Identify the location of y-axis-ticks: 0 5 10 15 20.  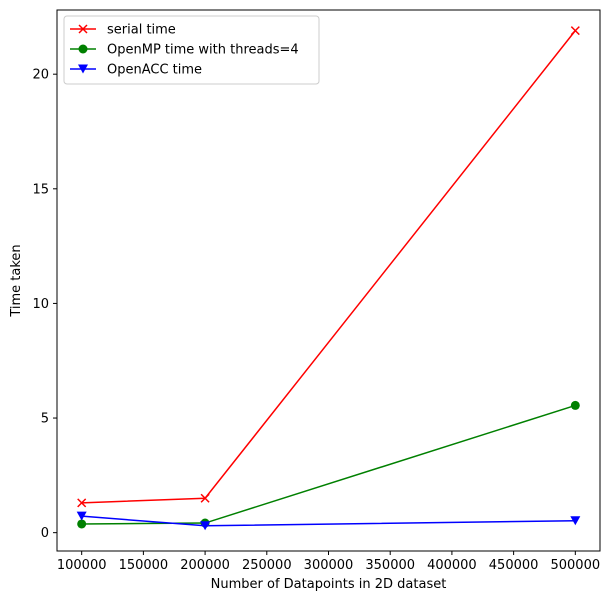
(44, 304).